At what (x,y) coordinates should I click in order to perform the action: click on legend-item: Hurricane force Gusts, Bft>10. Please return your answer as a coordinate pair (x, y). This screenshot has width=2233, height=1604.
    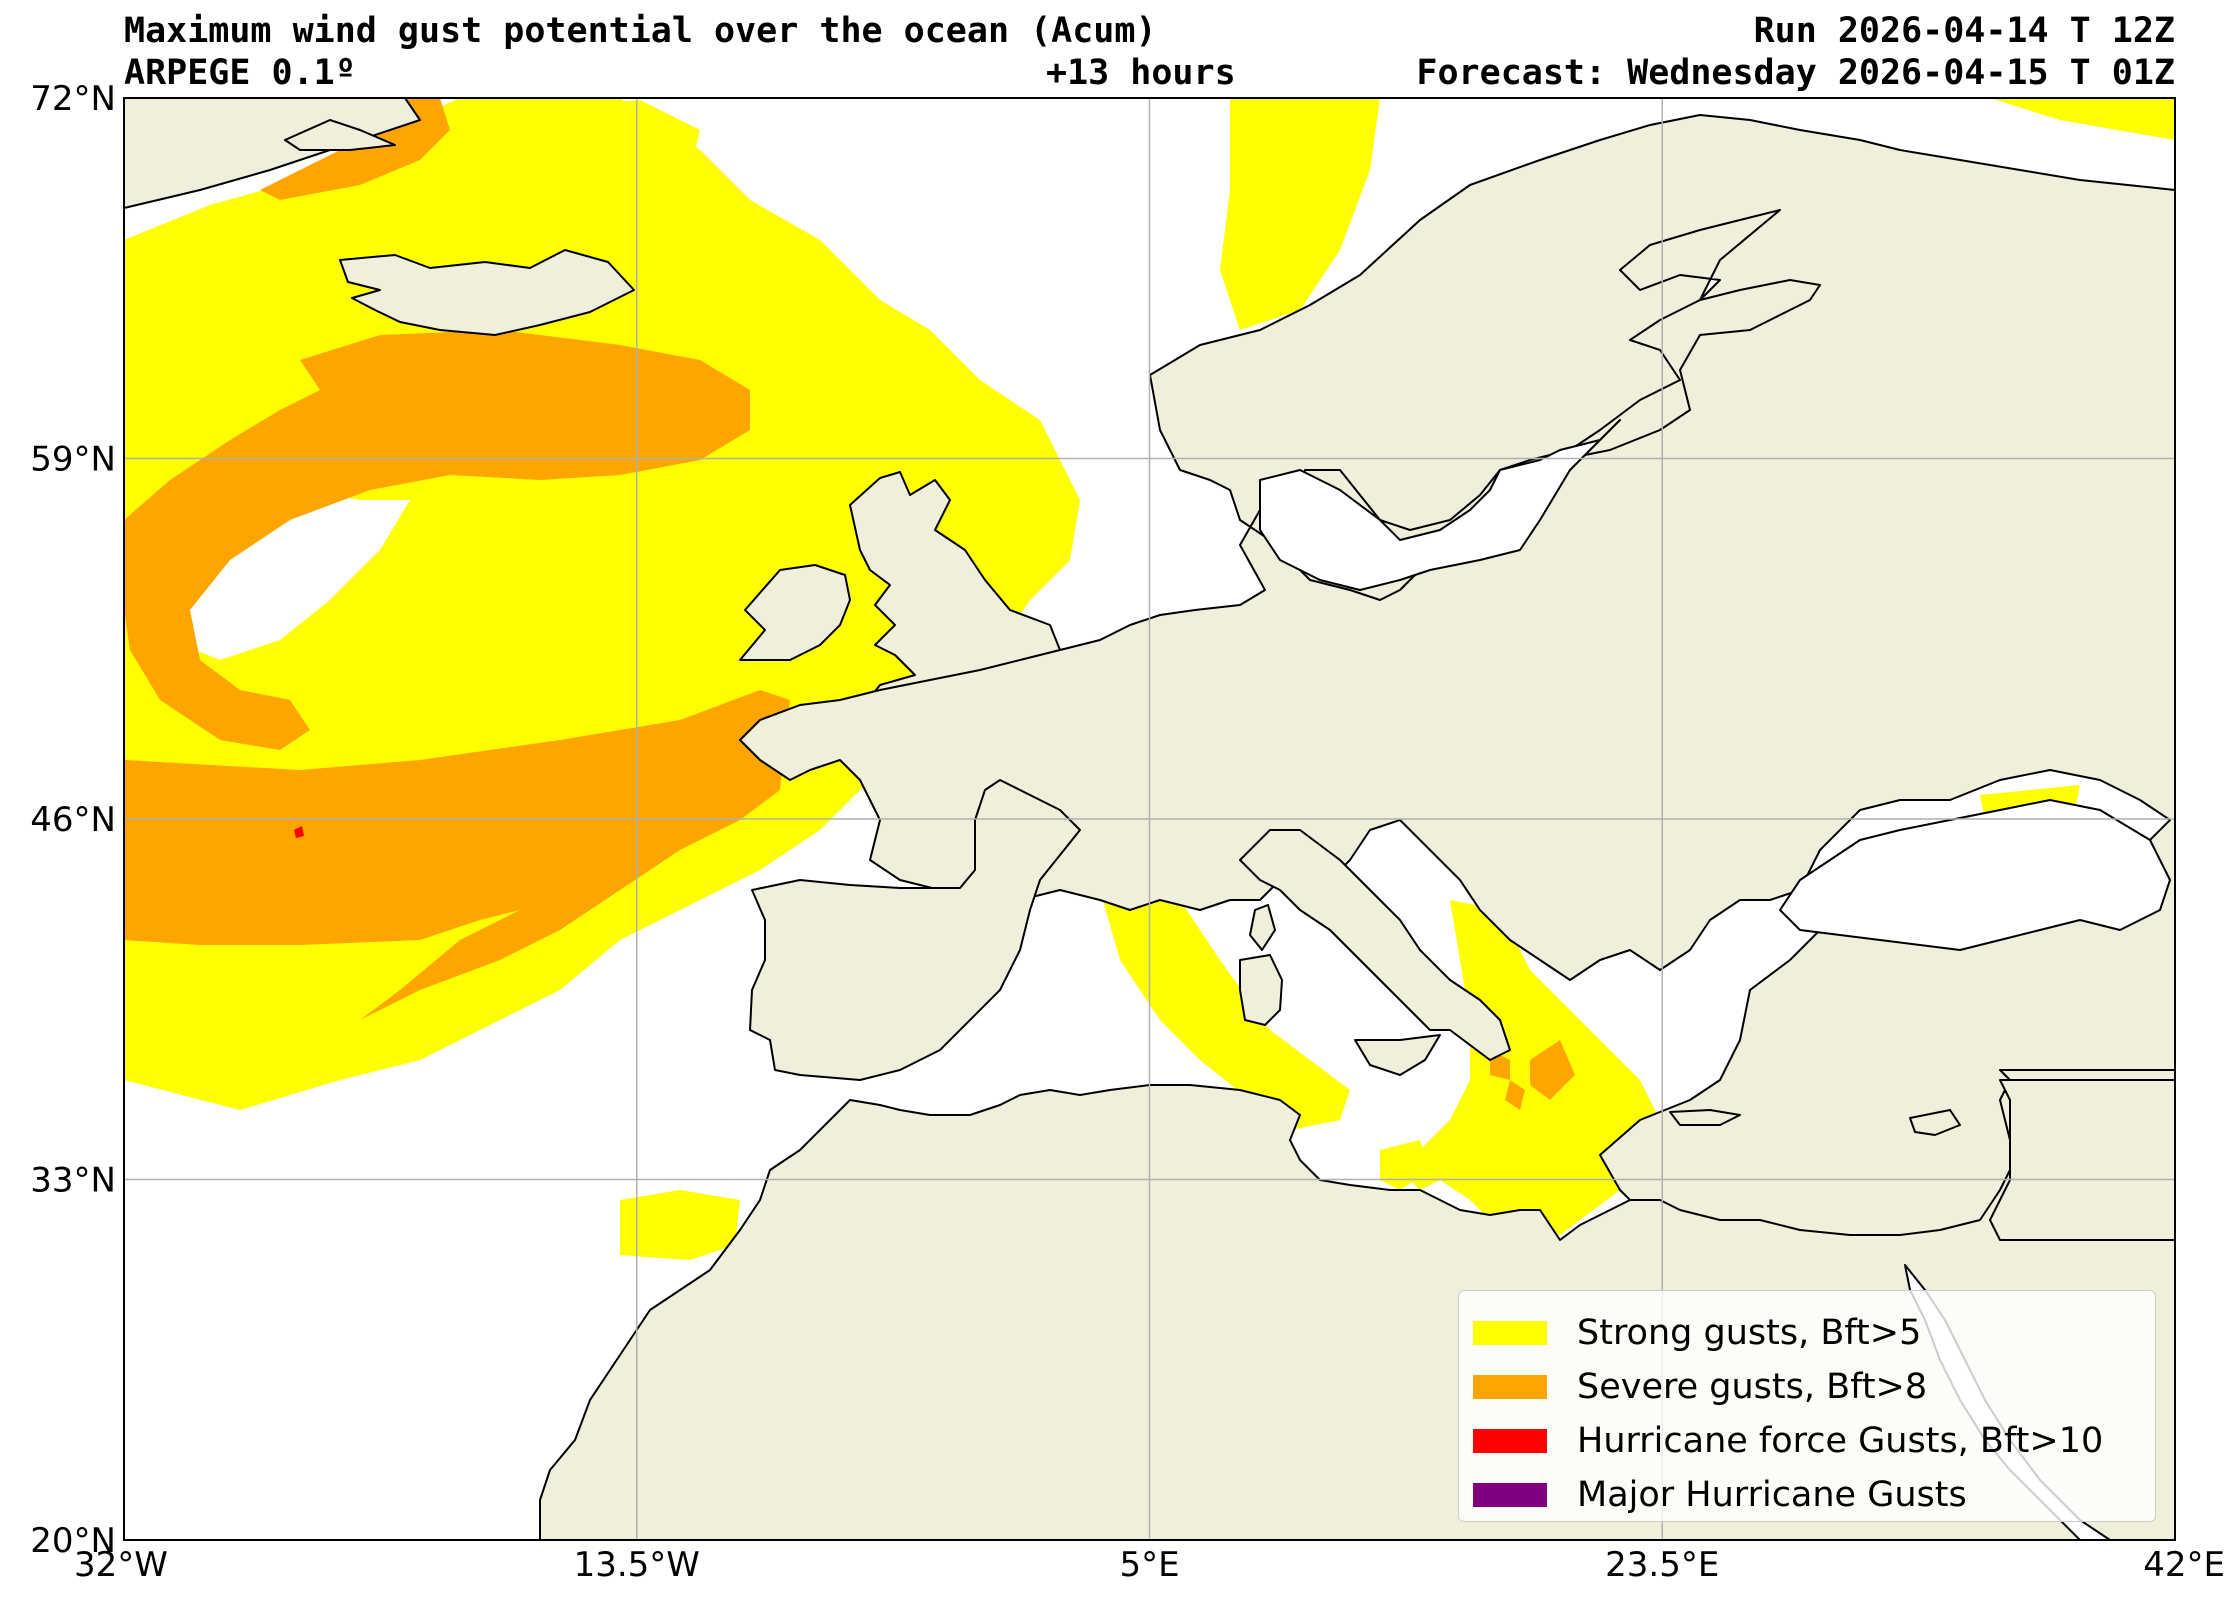
    Looking at the image, I should click on (1788, 1441).